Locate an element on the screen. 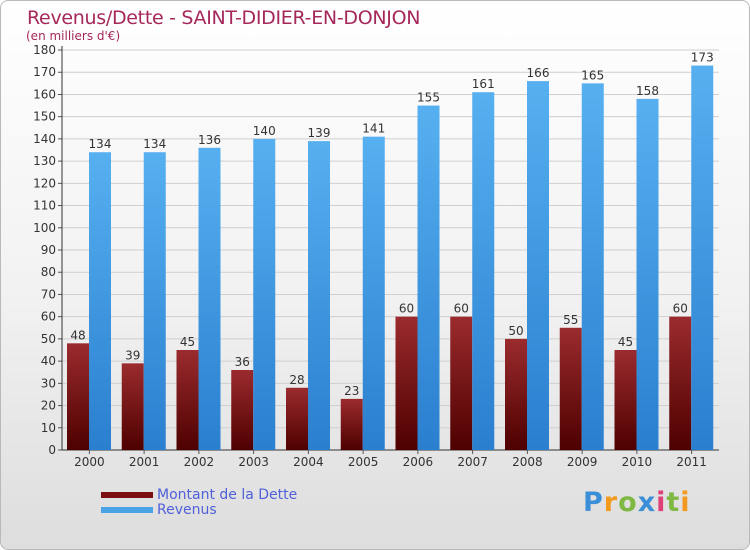 This screenshot has height=550, width=750. bar-dette-2008 is located at coordinates (516, 394).